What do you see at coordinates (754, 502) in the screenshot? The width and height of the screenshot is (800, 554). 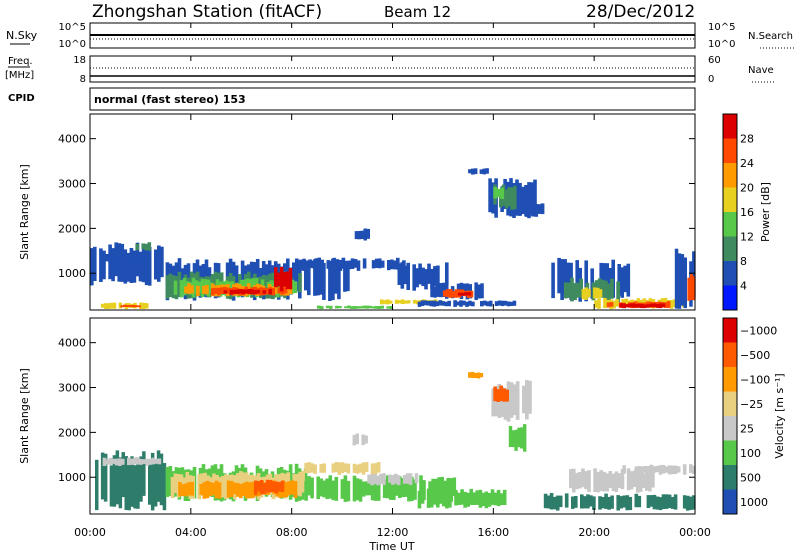 I see `colorbar-tick-label: 1000` at bounding box center [754, 502].